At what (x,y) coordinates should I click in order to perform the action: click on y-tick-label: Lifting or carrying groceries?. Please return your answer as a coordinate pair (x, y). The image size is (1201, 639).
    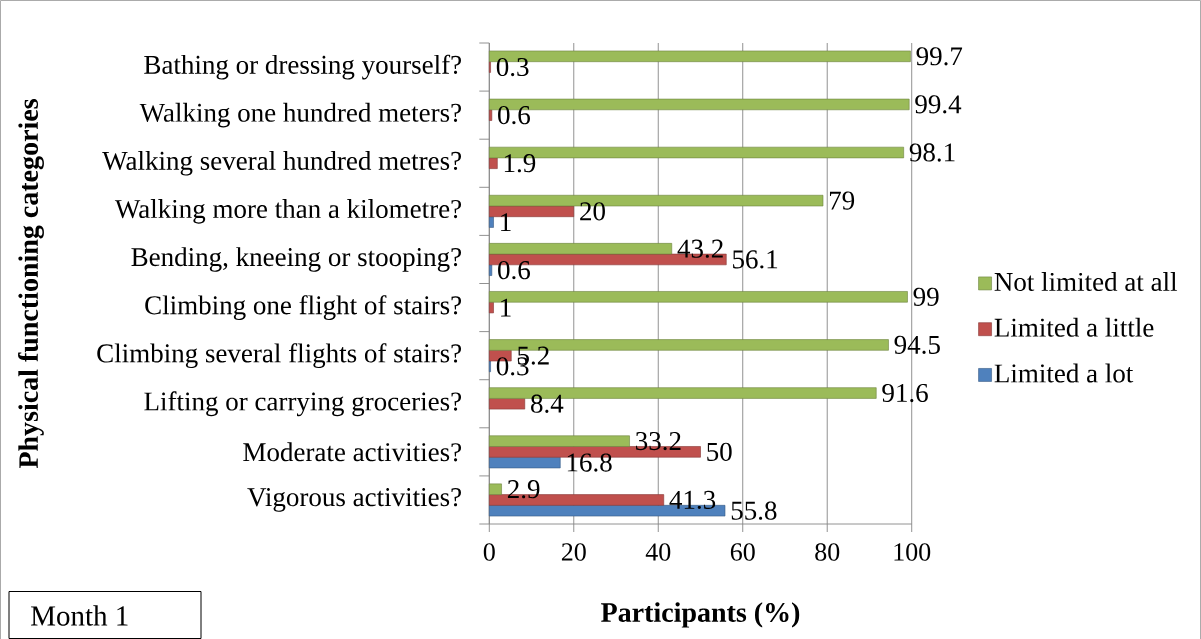
    Looking at the image, I should click on (303, 404).